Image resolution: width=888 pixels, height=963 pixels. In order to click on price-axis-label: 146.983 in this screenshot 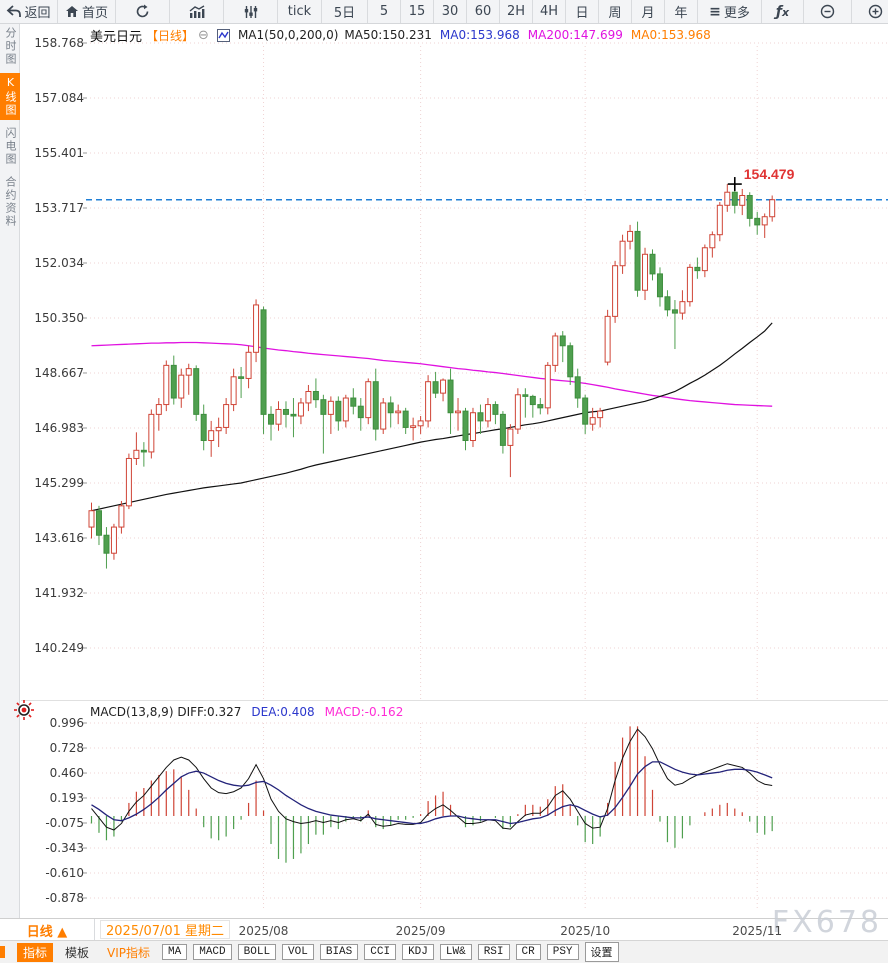, I will do `click(59, 427)`.